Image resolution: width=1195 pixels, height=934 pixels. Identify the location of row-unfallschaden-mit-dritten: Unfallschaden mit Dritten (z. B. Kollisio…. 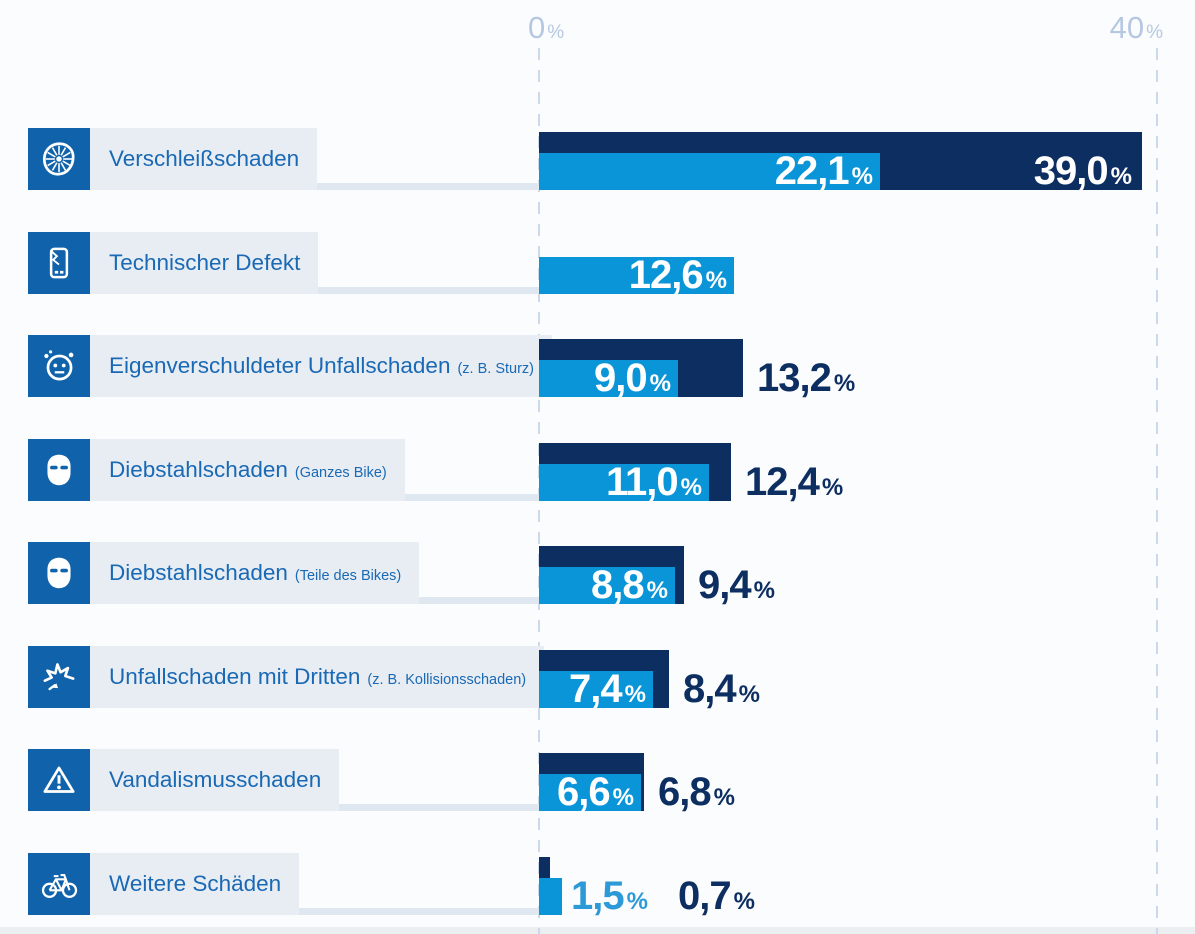
(611, 678).